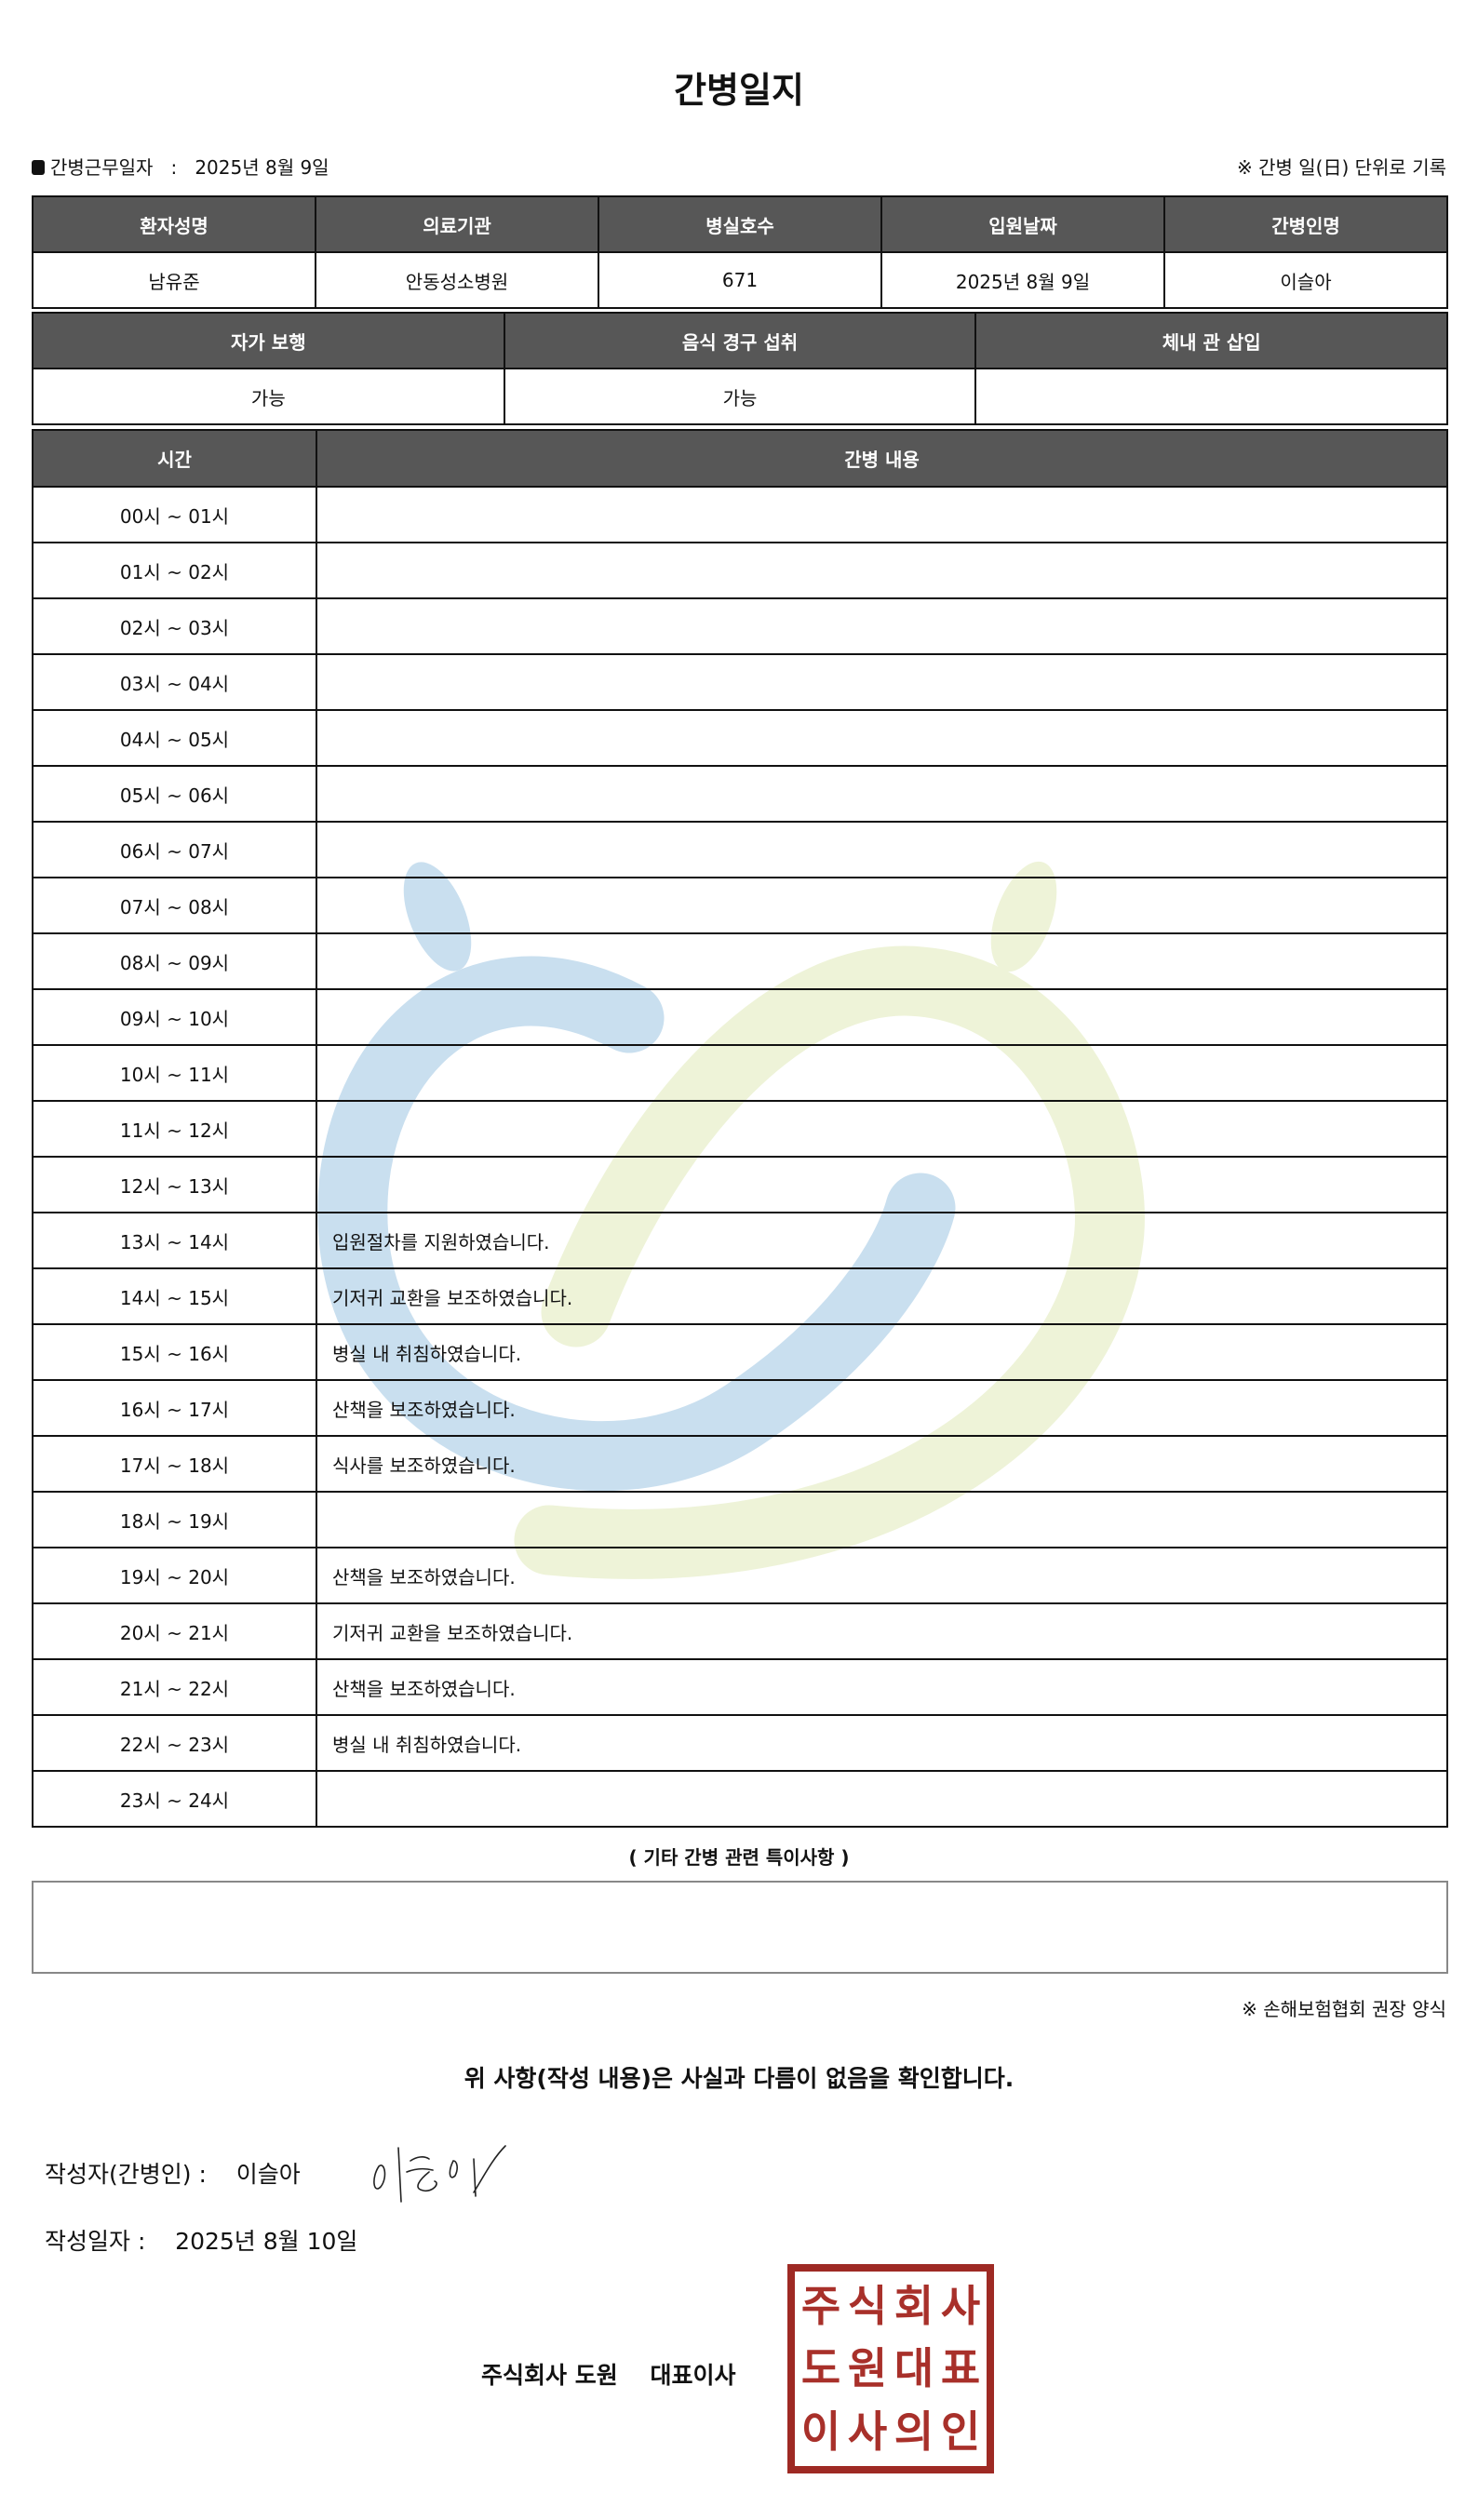  I want to click on header-admission-date: 입원날짜, so click(1023, 224).